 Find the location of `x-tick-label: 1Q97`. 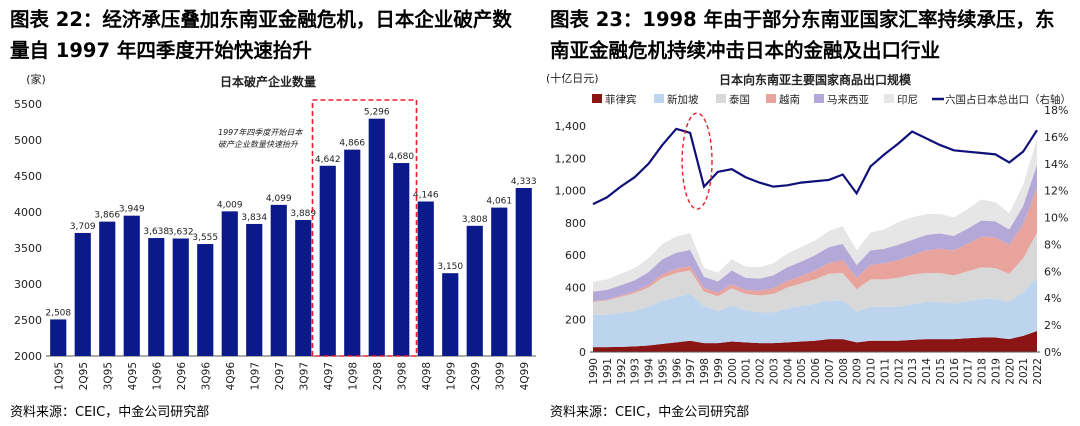

x-tick-label: 1Q97 is located at coordinates (255, 376).